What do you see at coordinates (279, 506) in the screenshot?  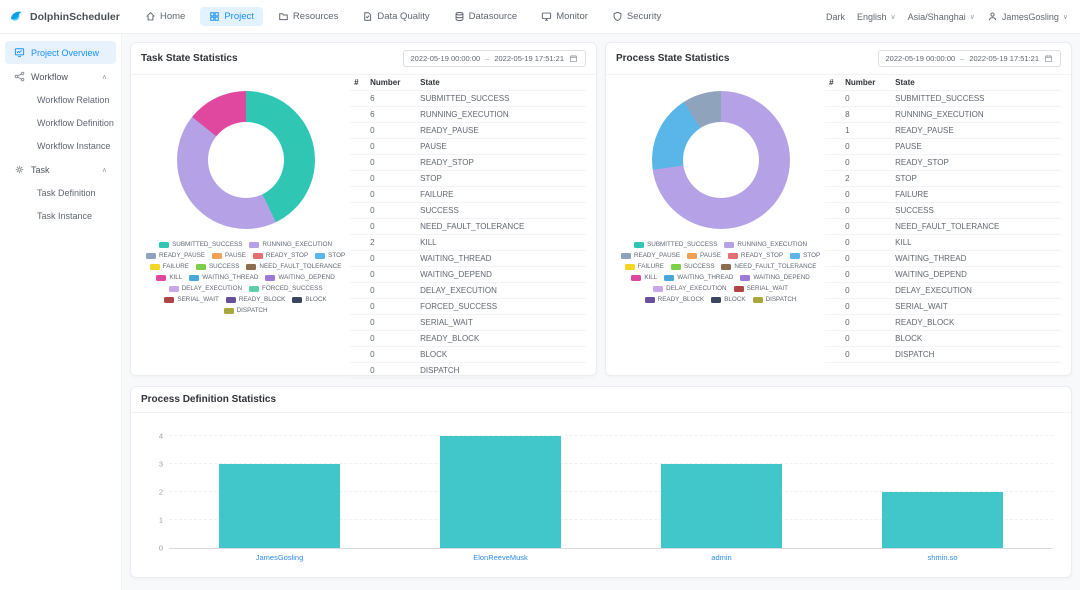 I see `bar-jamesgosling` at bounding box center [279, 506].